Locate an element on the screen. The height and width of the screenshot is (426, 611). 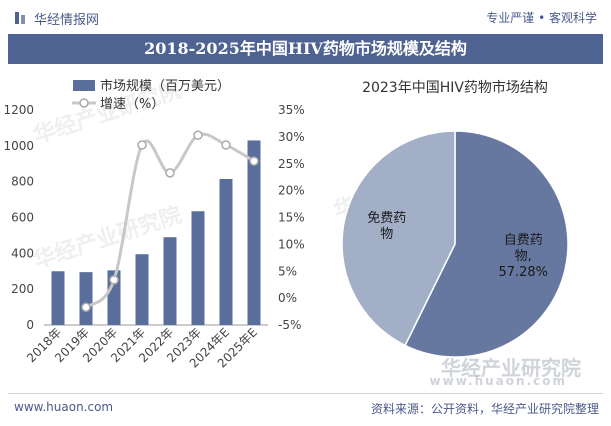
y-left-tick-label: 1200 is located at coordinates (18, 110).